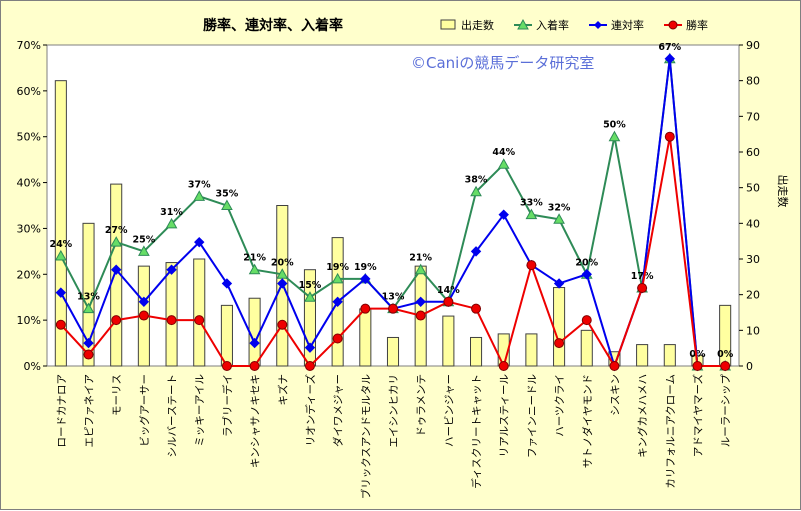 This screenshot has width=801, height=511. I want to click on right-tick-label: 70, so click(753, 116).